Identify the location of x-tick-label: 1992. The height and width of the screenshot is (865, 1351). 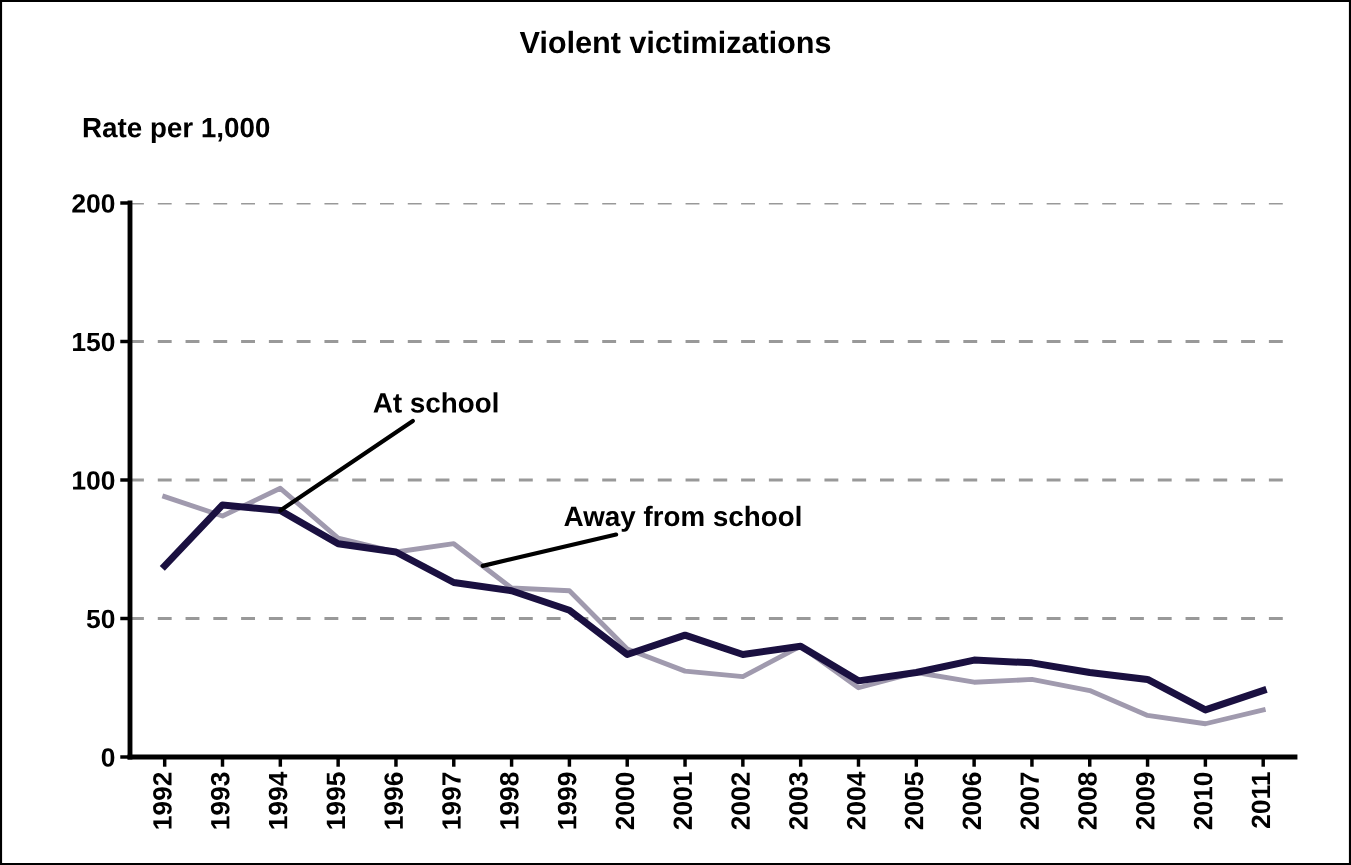
(162, 800).